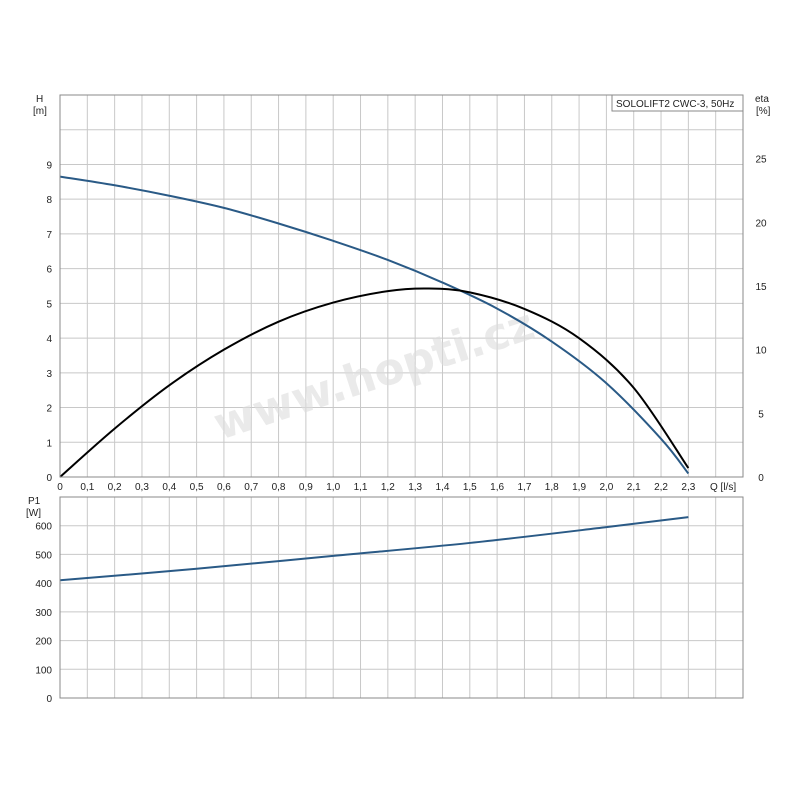 The width and height of the screenshot is (800, 800). I want to click on p1-axis-title: P1, so click(34, 501).